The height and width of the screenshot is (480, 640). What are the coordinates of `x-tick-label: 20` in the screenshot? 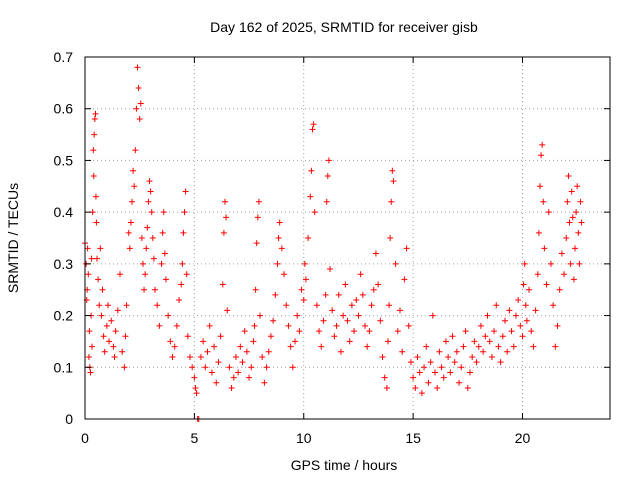 It's located at (523, 438).